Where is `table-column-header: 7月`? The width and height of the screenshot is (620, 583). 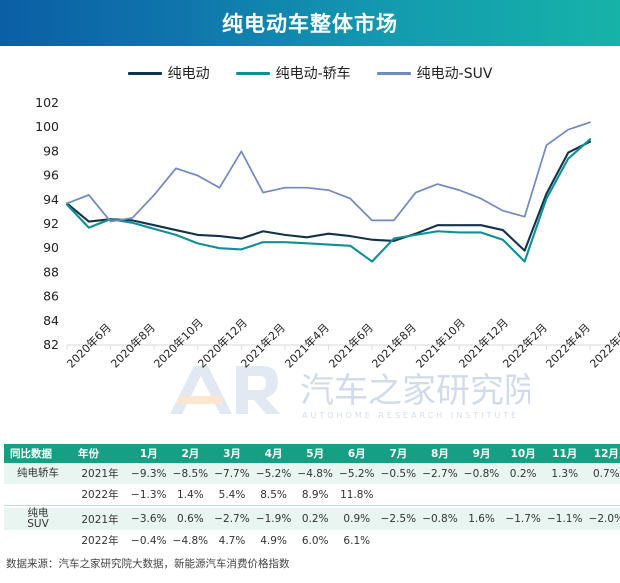 table-column-header: 7月 is located at coordinates (398, 453).